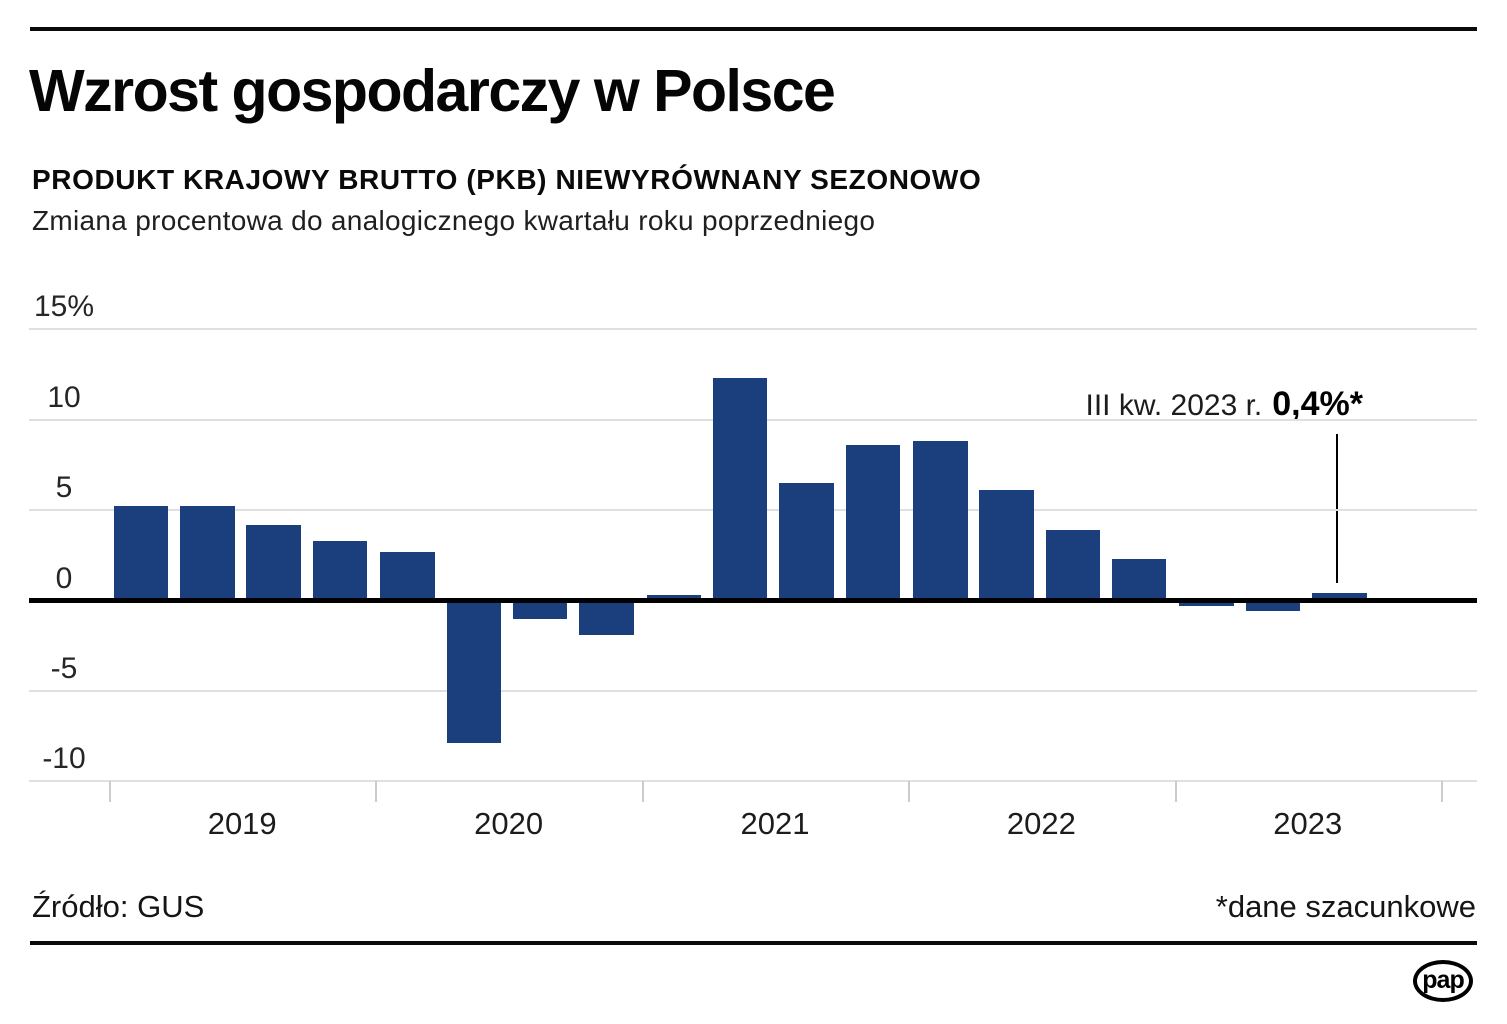 This screenshot has height=1024, width=1507. What do you see at coordinates (753, 943) in the screenshot?
I see `bottom-rule` at bounding box center [753, 943].